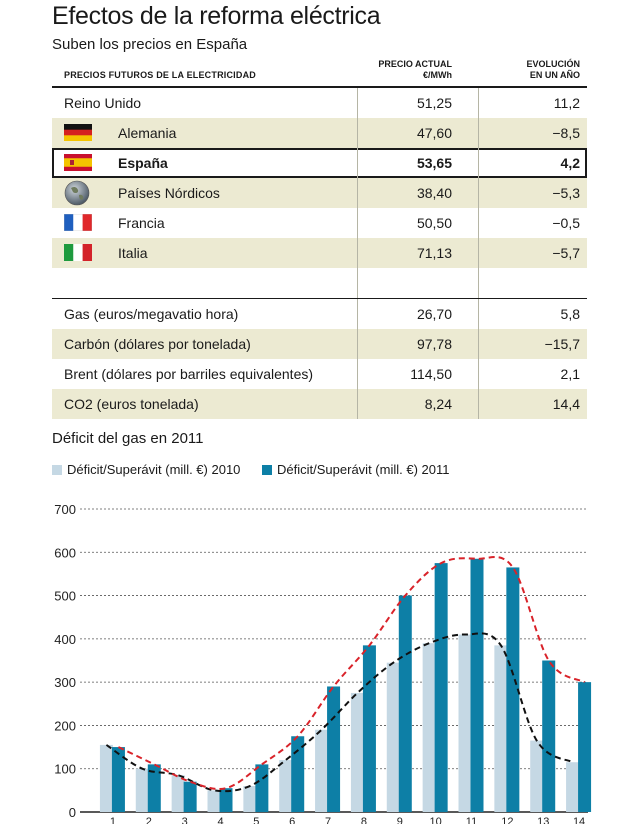 This screenshot has height=824, width=630. Describe the element at coordinates (78, 222) in the screenshot. I see `france-flag-icon` at that location.